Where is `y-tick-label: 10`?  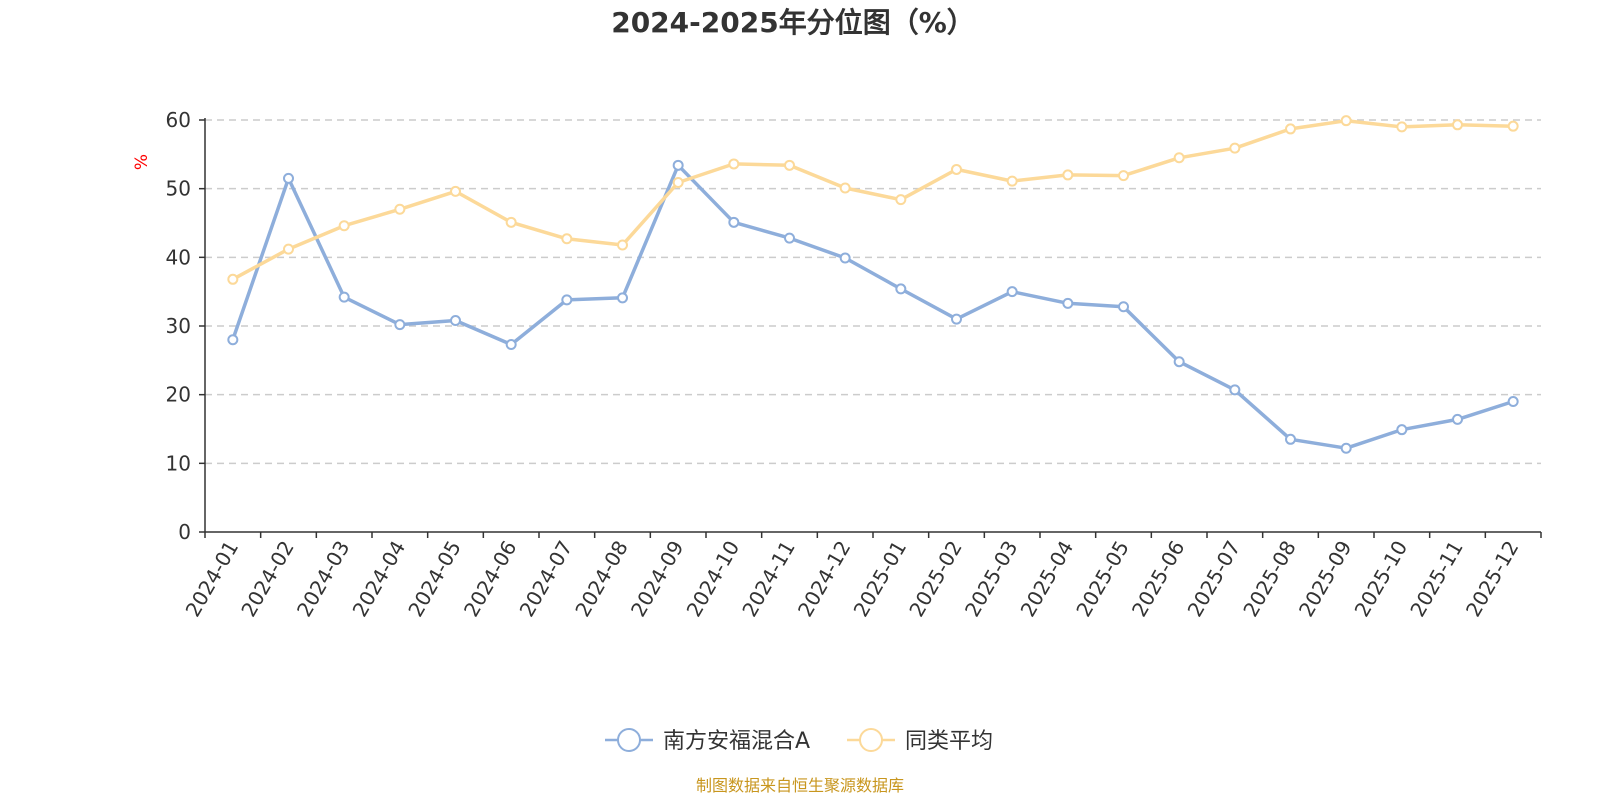
y-tick-label: 10 is located at coordinates (178, 463).